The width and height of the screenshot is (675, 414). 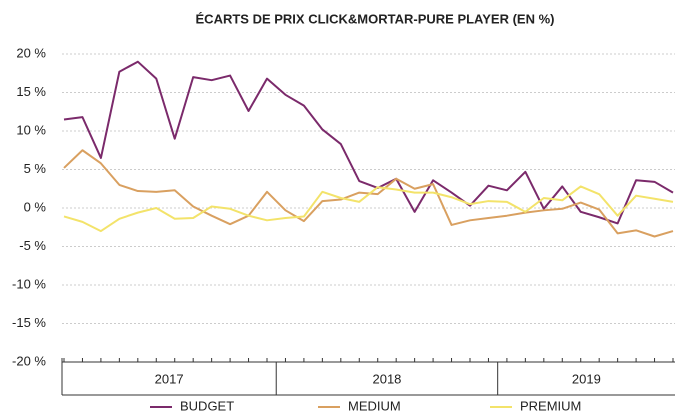 What do you see at coordinates (368, 209) in the screenshot?
I see `series-line` at bounding box center [368, 209].